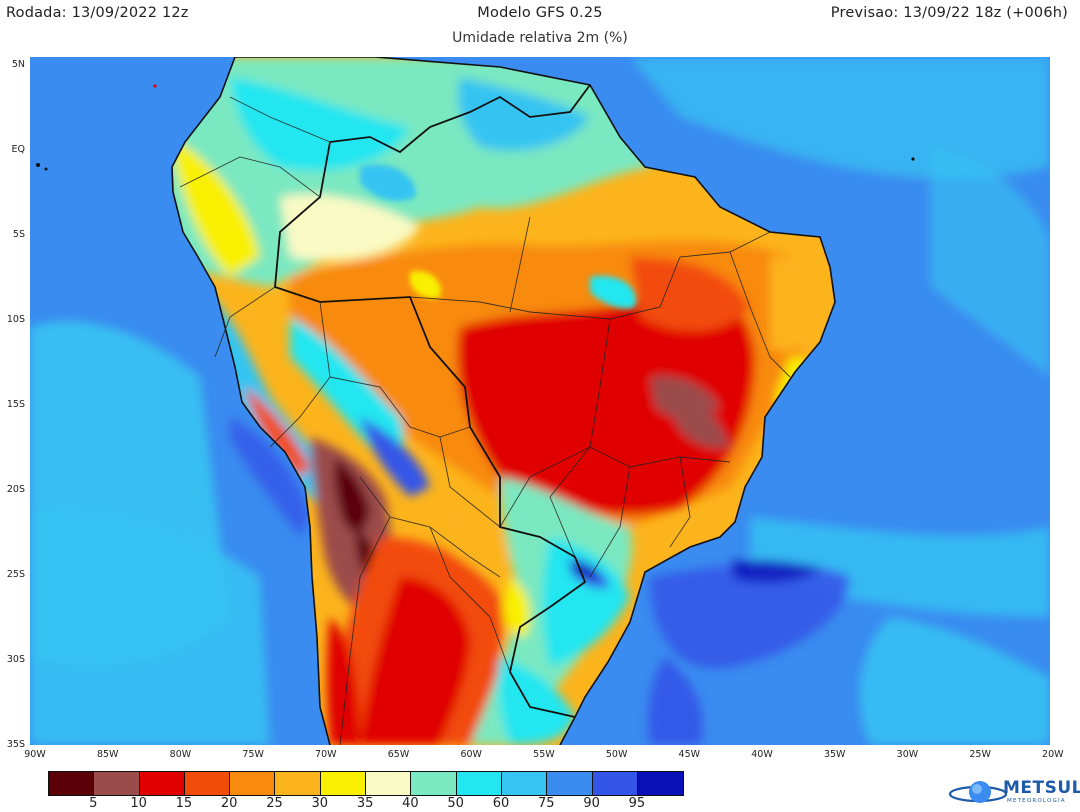 This screenshot has width=1080, height=812. Describe the element at coordinates (546, 803) in the screenshot. I see `colorbar-tick-label: 75` at that location.